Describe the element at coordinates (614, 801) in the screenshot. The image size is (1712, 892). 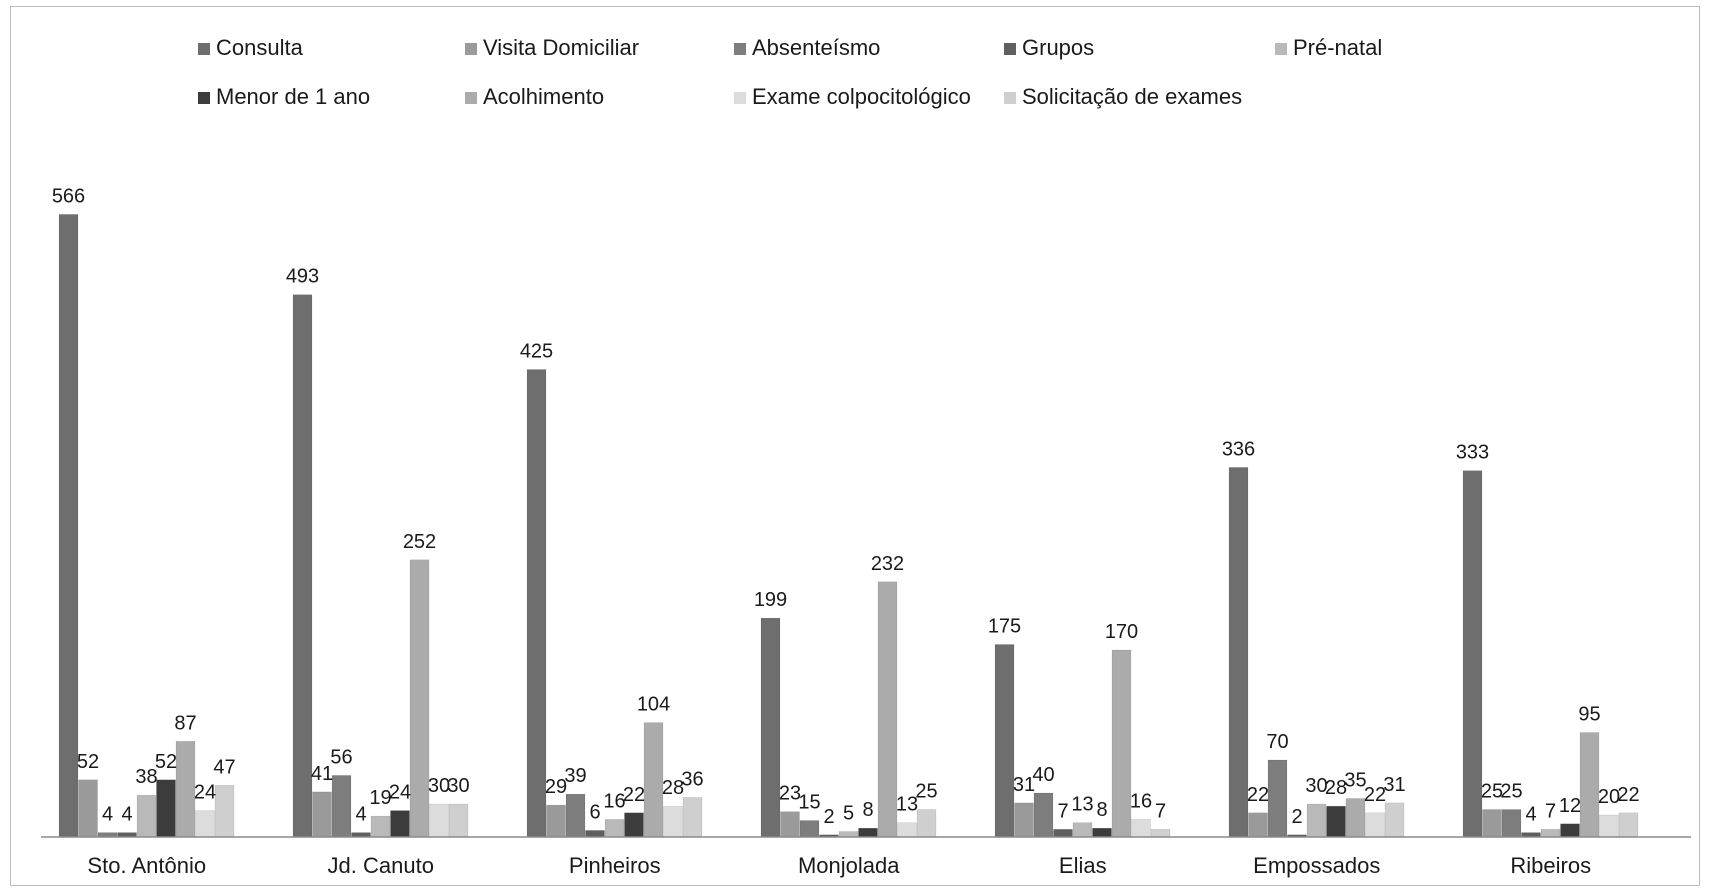
I see `data-label: 16` at that location.